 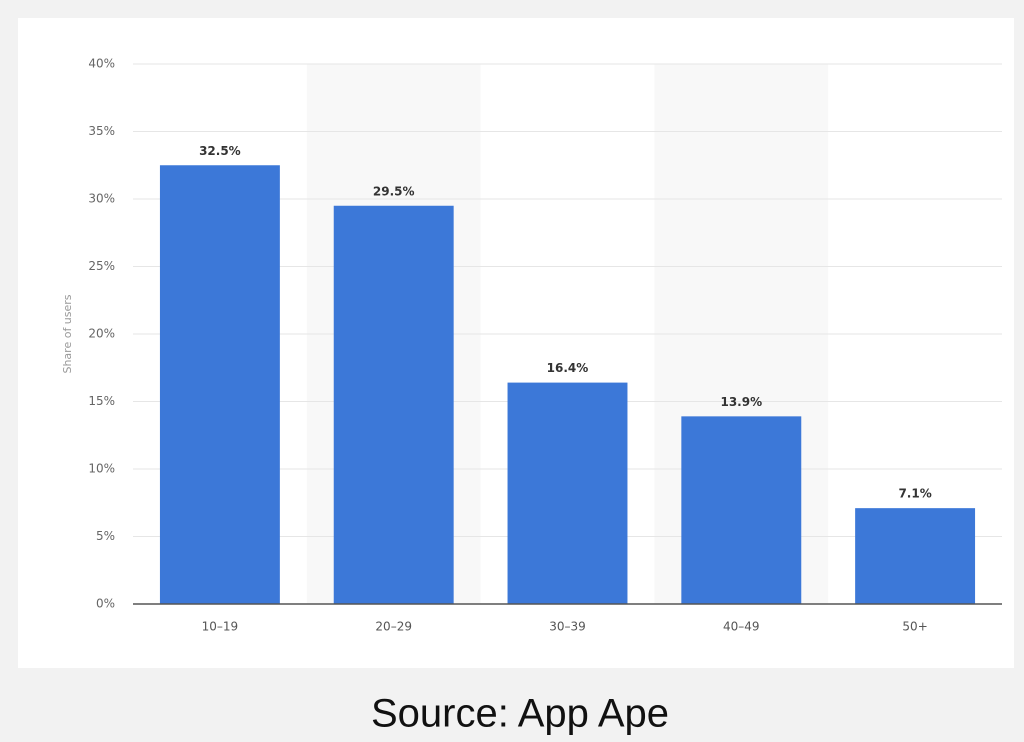 I want to click on y-tick-label: 5%, so click(x=105, y=536).